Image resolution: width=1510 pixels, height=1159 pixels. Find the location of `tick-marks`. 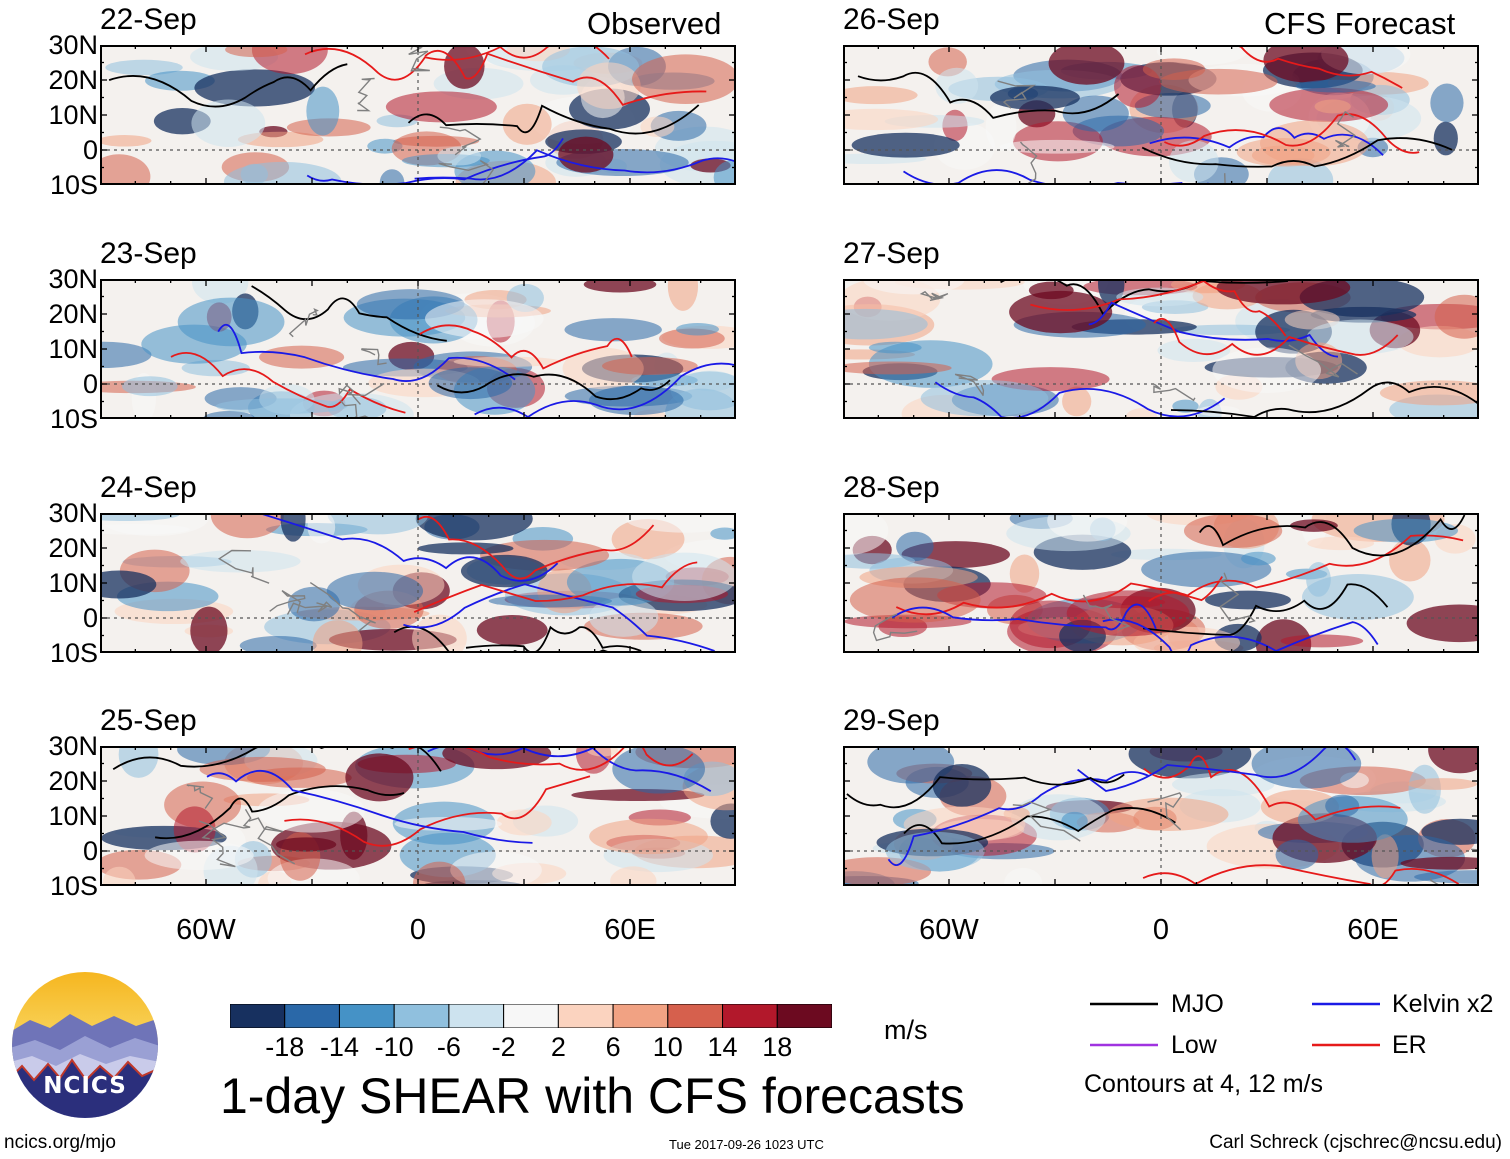

tick-marks is located at coordinates (418, 816).